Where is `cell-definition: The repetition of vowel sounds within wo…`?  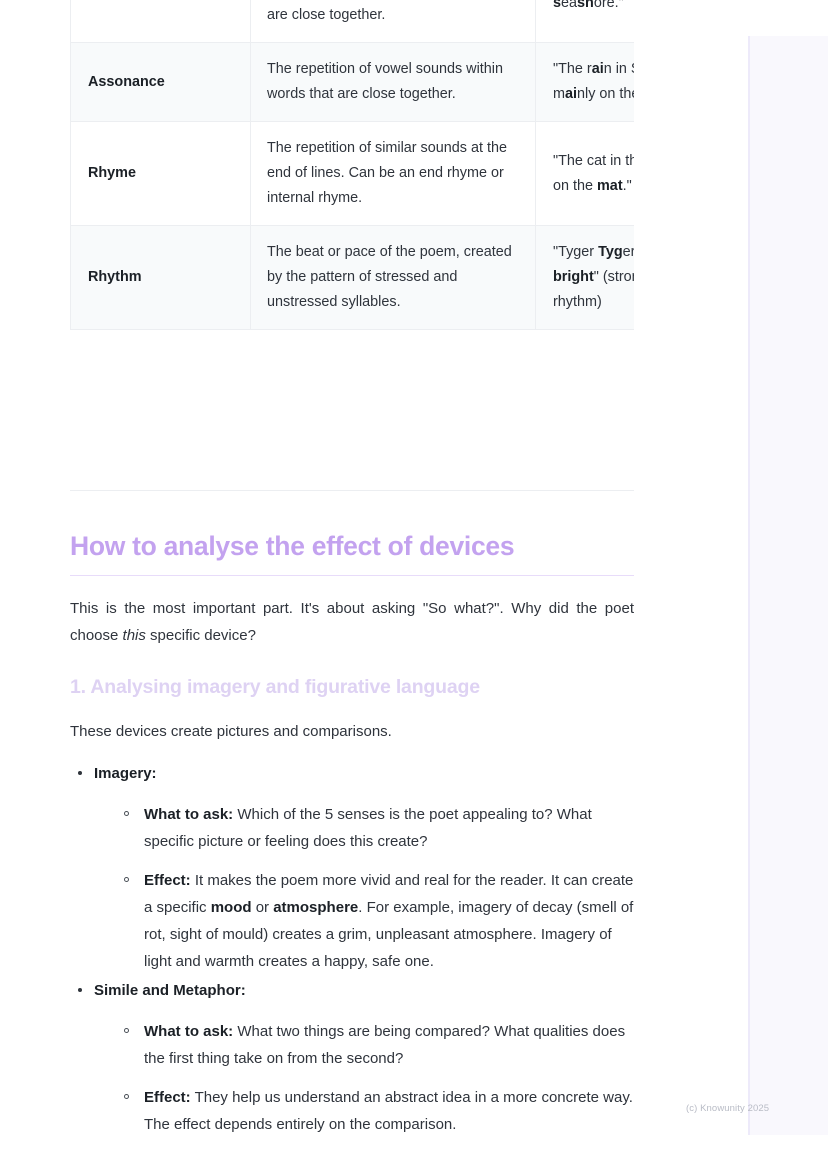 cell-definition: The repetition of vowel sounds within wo… is located at coordinates (393, 82).